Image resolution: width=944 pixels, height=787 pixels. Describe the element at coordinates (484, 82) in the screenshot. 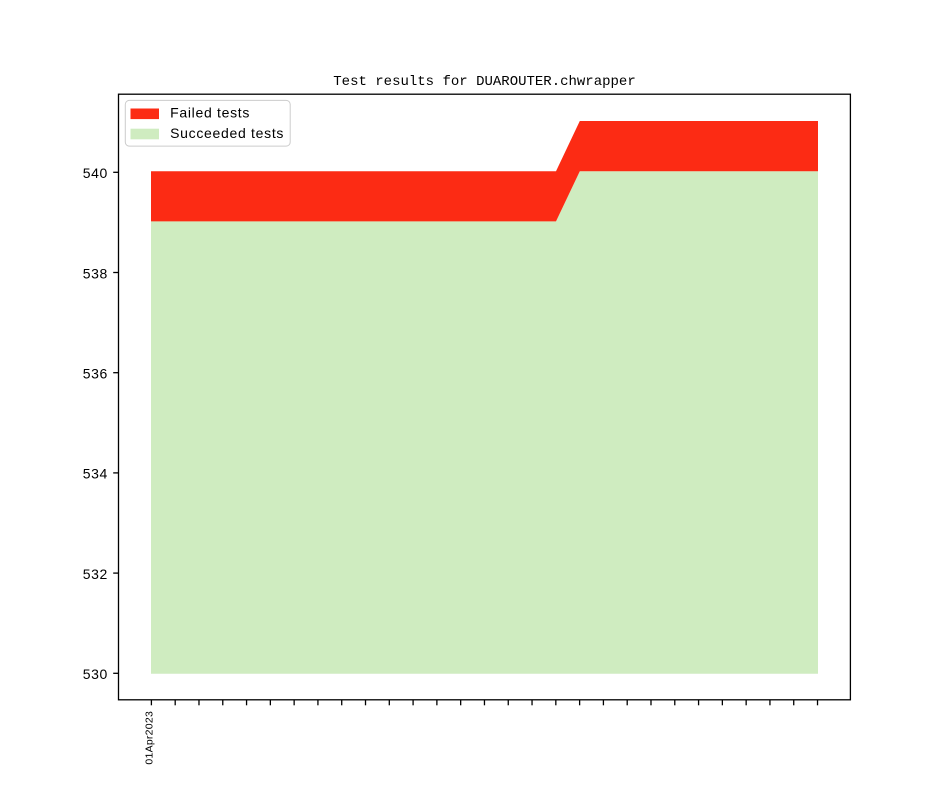

I see `svg-text:Test results for DUAROUTER.chw: Test results for DUAROUTER.chwrapper` at that location.